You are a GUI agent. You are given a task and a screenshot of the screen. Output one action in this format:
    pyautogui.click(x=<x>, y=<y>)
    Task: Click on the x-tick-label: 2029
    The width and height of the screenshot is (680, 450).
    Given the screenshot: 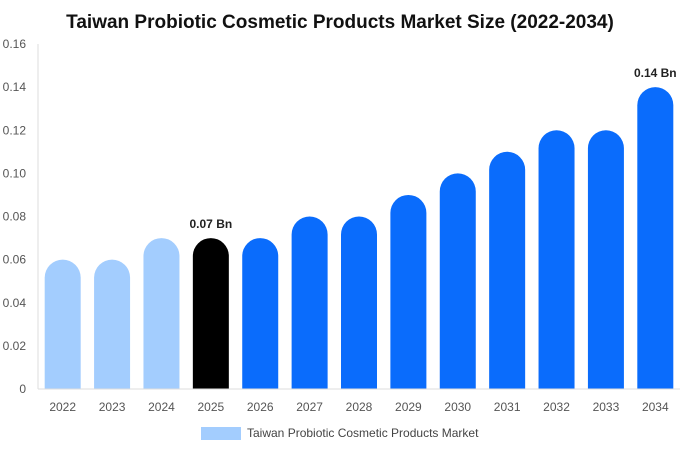 What is the action you would take?
    pyautogui.click(x=408, y=407)
    